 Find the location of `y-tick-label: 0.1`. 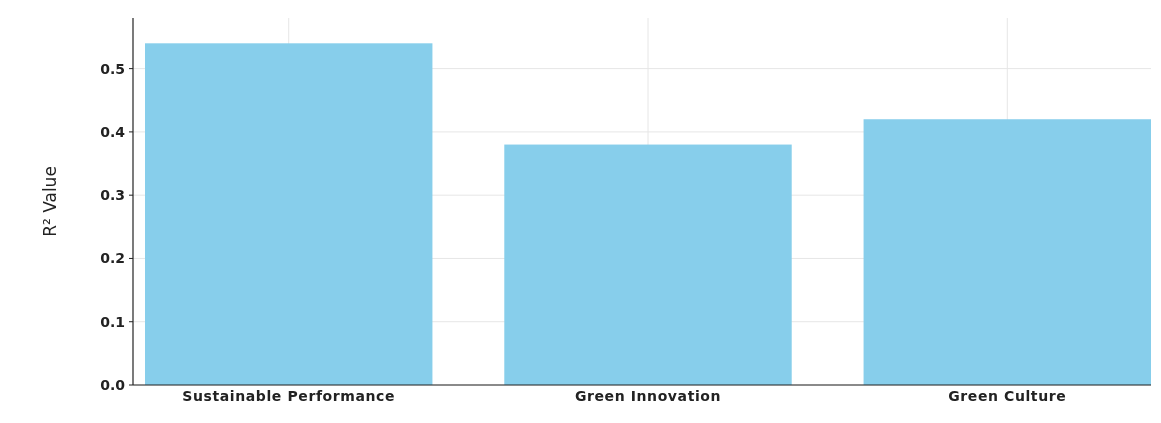

y-tick-label: 0.1 is located at coordinates (112, 321).